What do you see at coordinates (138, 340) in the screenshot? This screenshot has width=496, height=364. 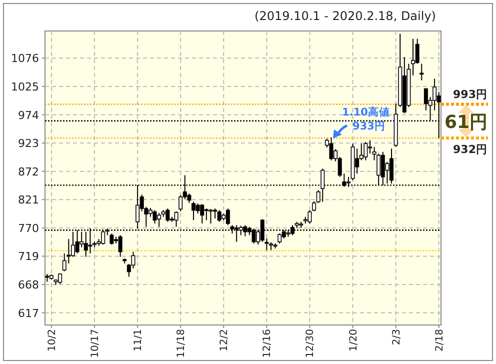 I see `x-tick-label: 11/1` at bounding box center [138, 340].